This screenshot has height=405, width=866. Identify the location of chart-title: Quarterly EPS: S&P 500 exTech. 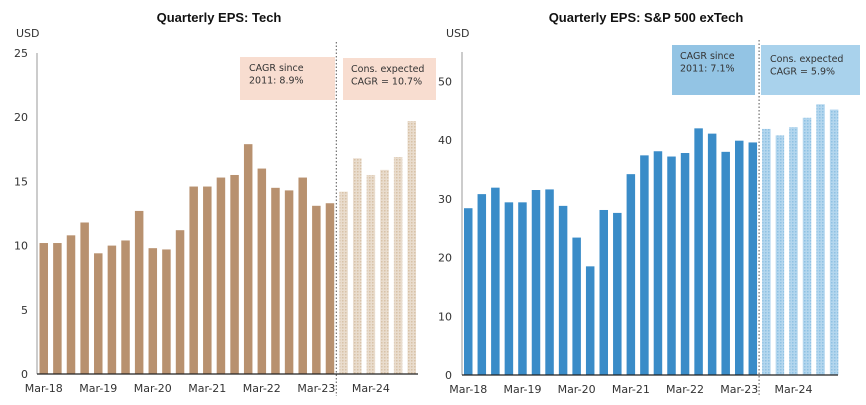
(646, 17).